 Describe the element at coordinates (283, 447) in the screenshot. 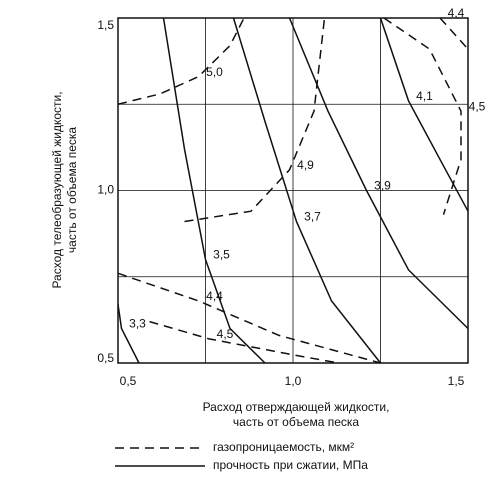

I see `legend-label: газопроницаемость, мкм²` at that location.